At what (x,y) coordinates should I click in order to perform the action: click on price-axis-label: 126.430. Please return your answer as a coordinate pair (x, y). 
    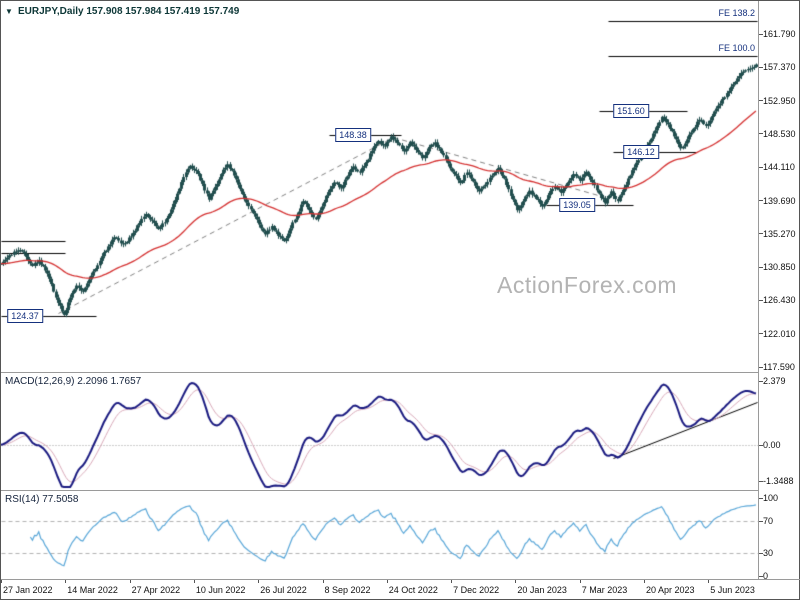
    Looking at the image, I should click on (779, 300).